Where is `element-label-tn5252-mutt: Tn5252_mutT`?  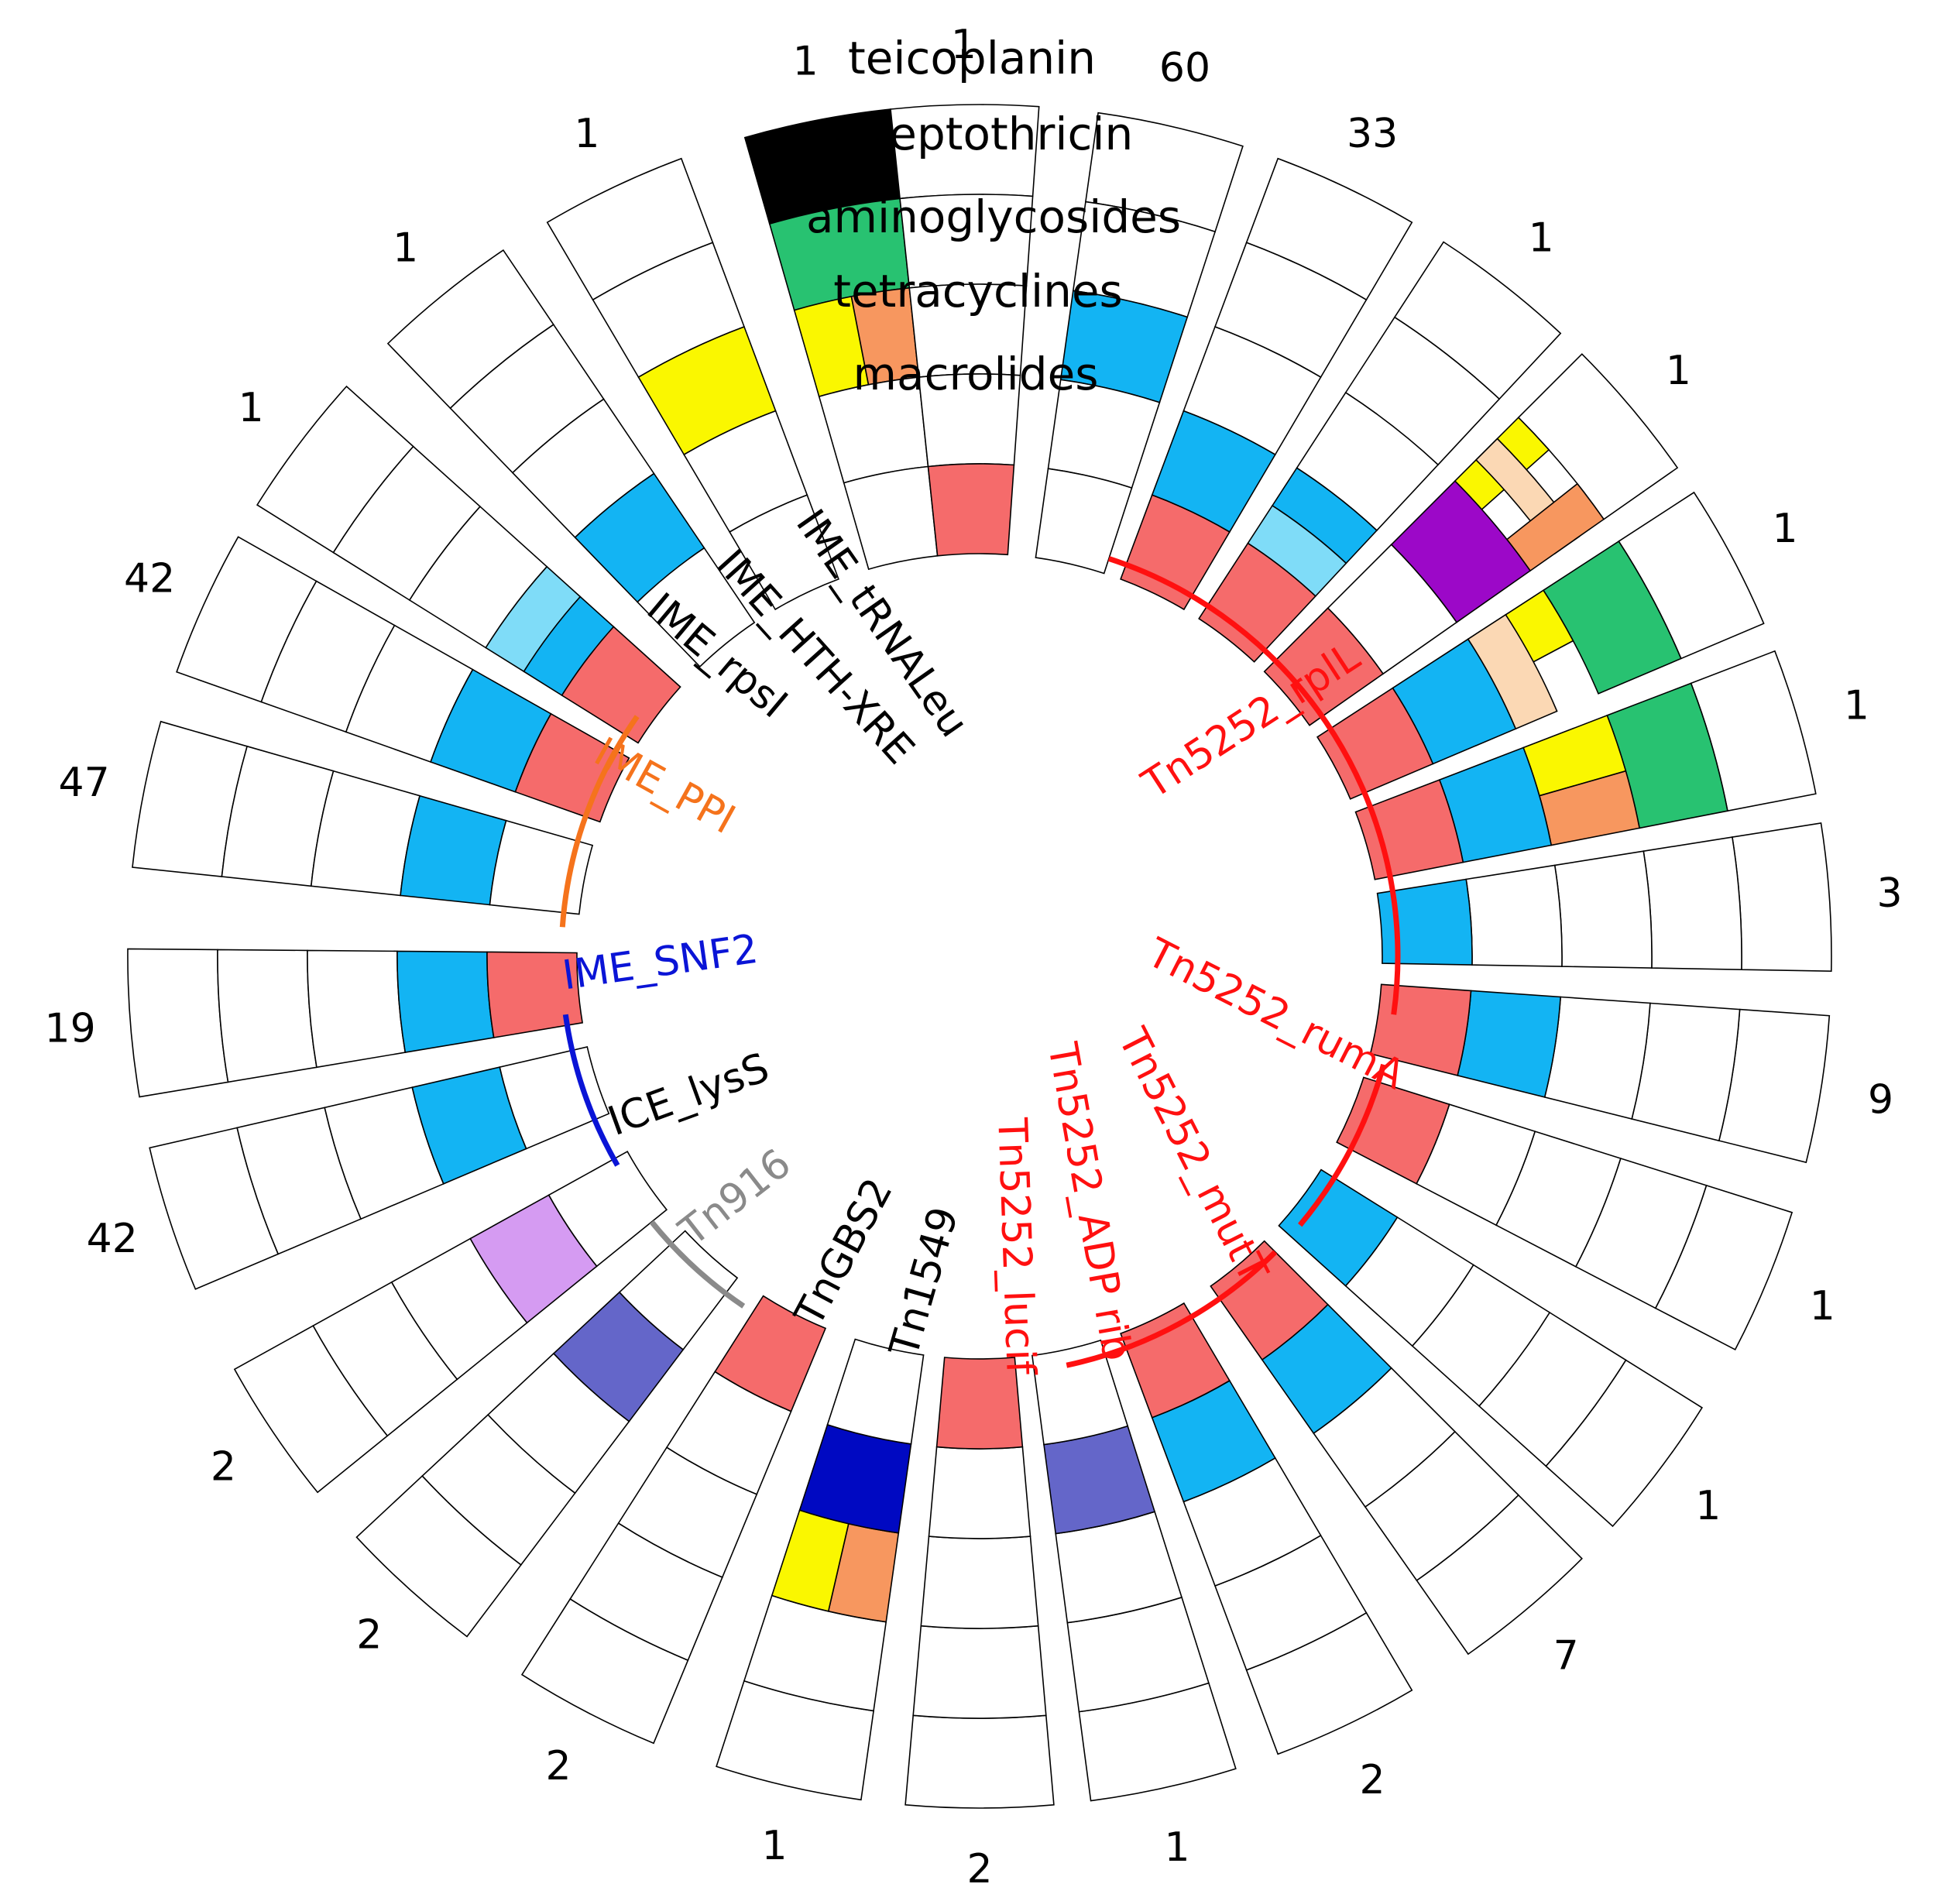
element-label-tn5252-mutt: Tn5252_mutT is located at coordinates (1193, 1155).